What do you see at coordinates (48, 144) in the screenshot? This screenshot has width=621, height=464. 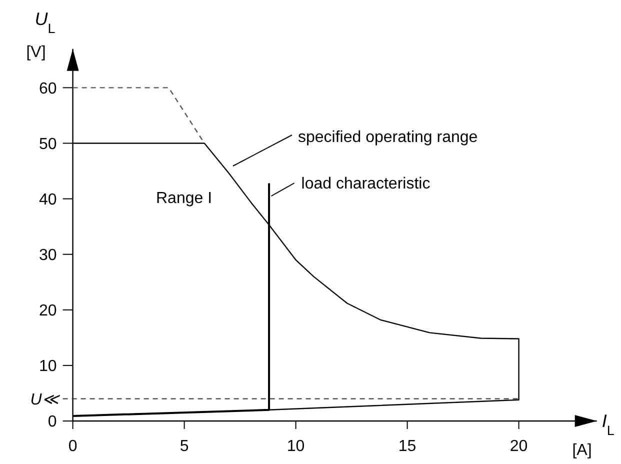 I see `y-tick-label: 50` at bounding box center [48, 144].